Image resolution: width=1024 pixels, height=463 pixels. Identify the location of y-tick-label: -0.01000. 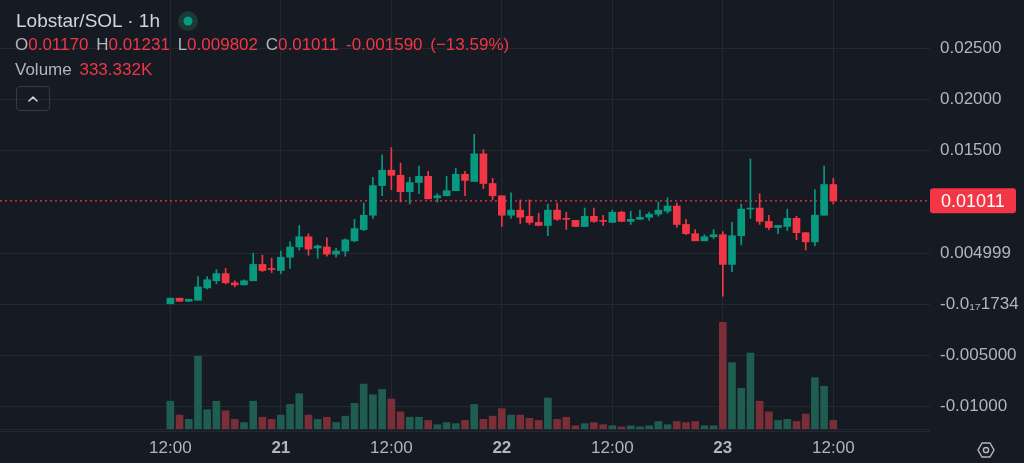
(974, 406).